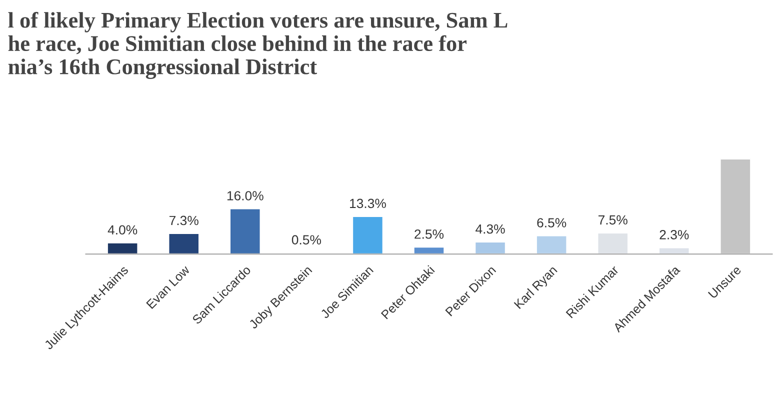  What do you see at coordinates (258, 45) in the screenshot?
I see `chart-title: l of likely Primary Election voters are unsure, Sam L he race, Joe Simitian close behind in the race for nia’s 16th Congressional District` at bounding box center [258, 45].